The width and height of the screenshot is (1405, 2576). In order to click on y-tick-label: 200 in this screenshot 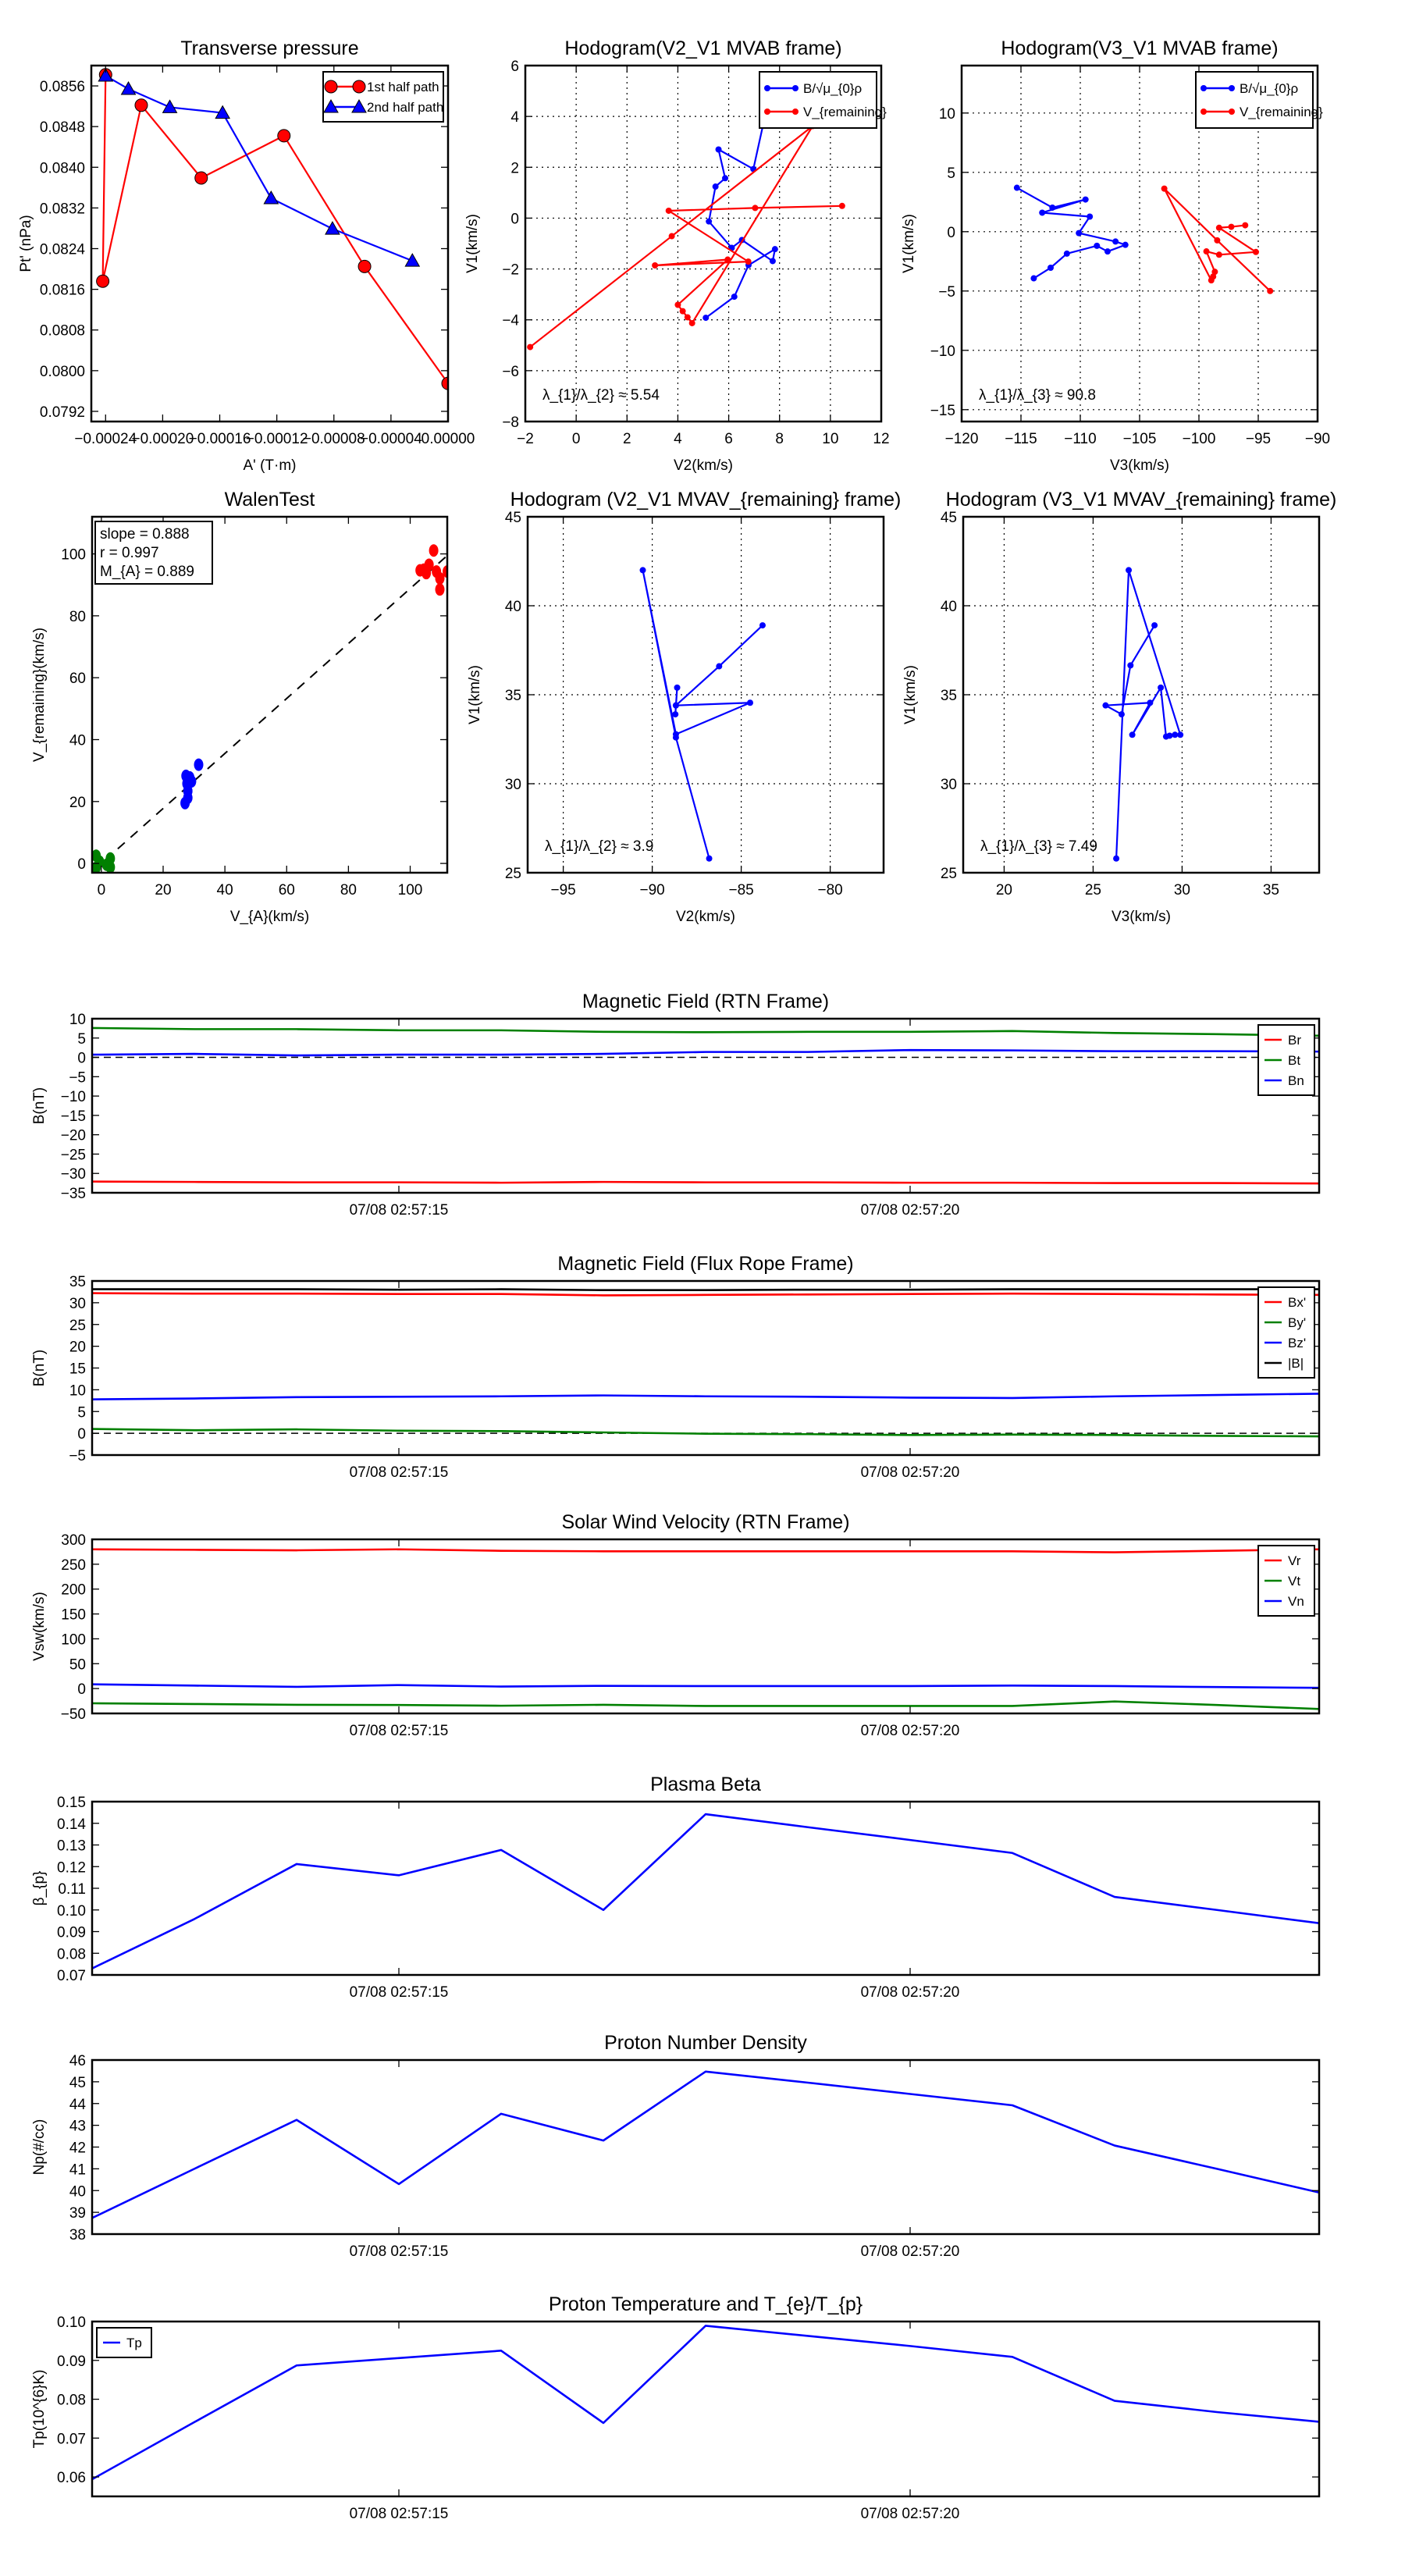, I will do `click(73, 1590)`.